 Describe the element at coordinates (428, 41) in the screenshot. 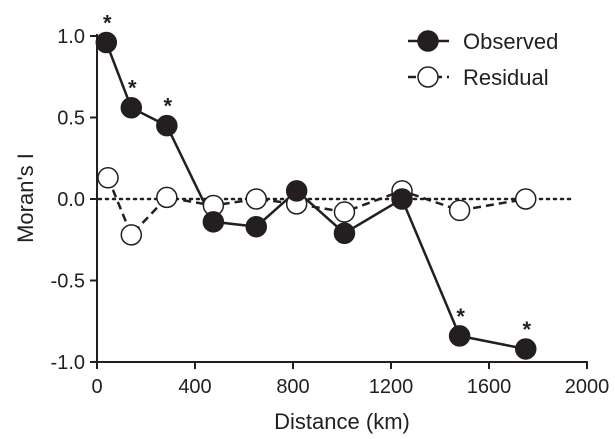

I see `legend-observed-marker` at that location.